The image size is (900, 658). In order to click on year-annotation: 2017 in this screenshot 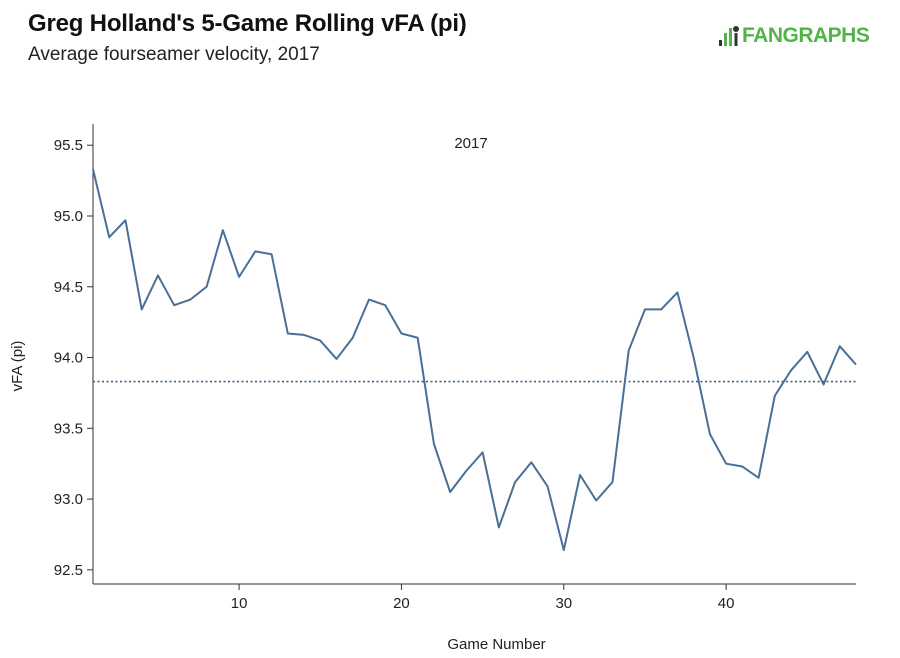, I will do `click(470, 143)`.